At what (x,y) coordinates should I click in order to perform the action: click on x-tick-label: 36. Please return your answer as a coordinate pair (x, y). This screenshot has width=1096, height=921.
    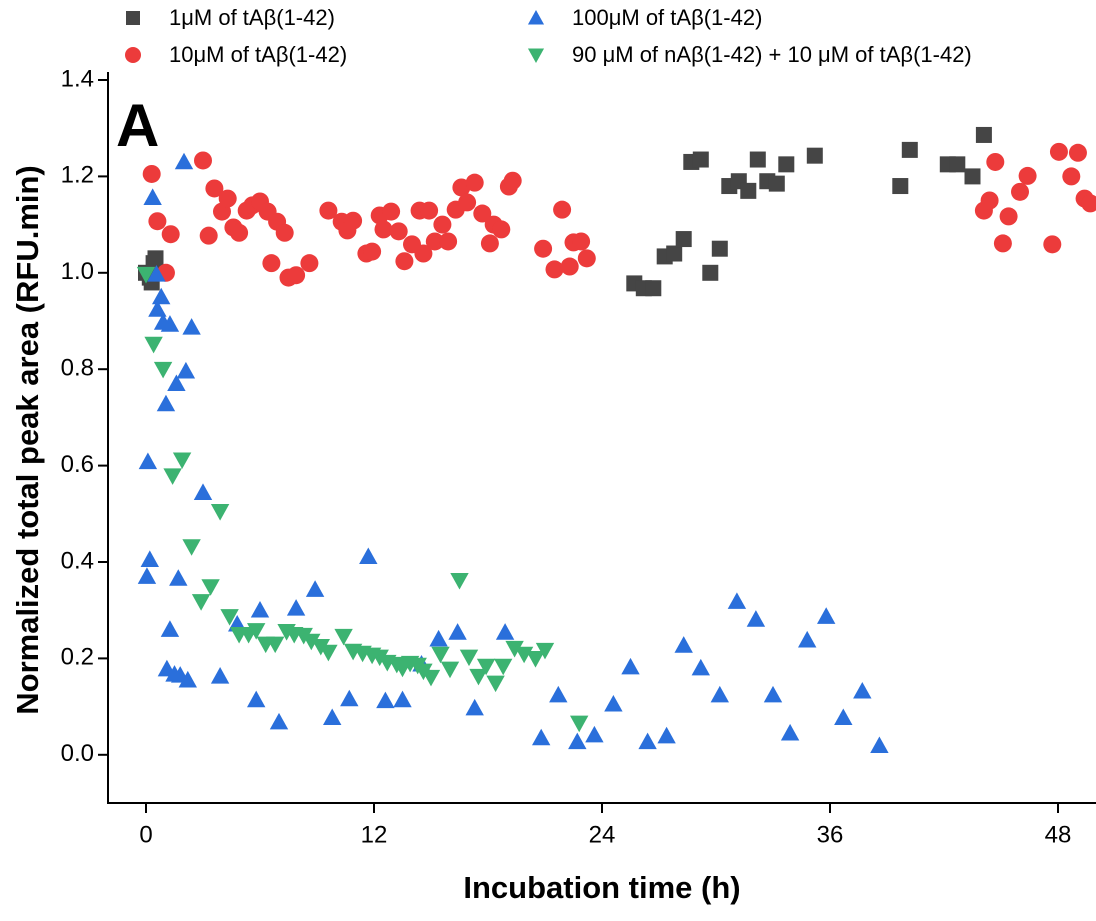
    Looking at the image, I should click on (830, 834).